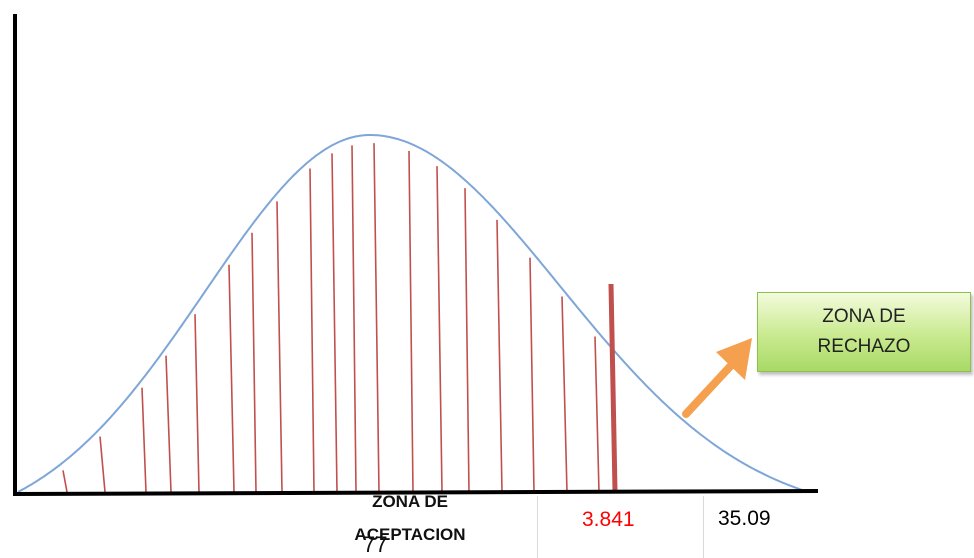 The width and height of the screenshot is (974, 558). What do you see at coordinates (608, 519) in the screenshot?
I see `critical-value: 3.841` at bounding box center [608, 519].